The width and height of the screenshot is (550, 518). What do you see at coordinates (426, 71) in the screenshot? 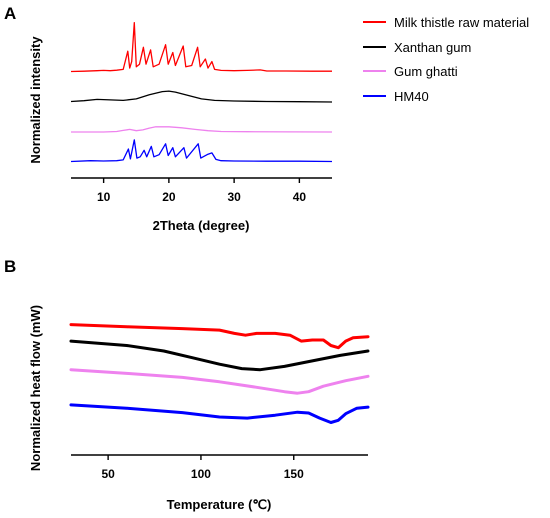
I see `legend-label-gum-ghatti: Gum ghatti` at bounding box center [426, 71].